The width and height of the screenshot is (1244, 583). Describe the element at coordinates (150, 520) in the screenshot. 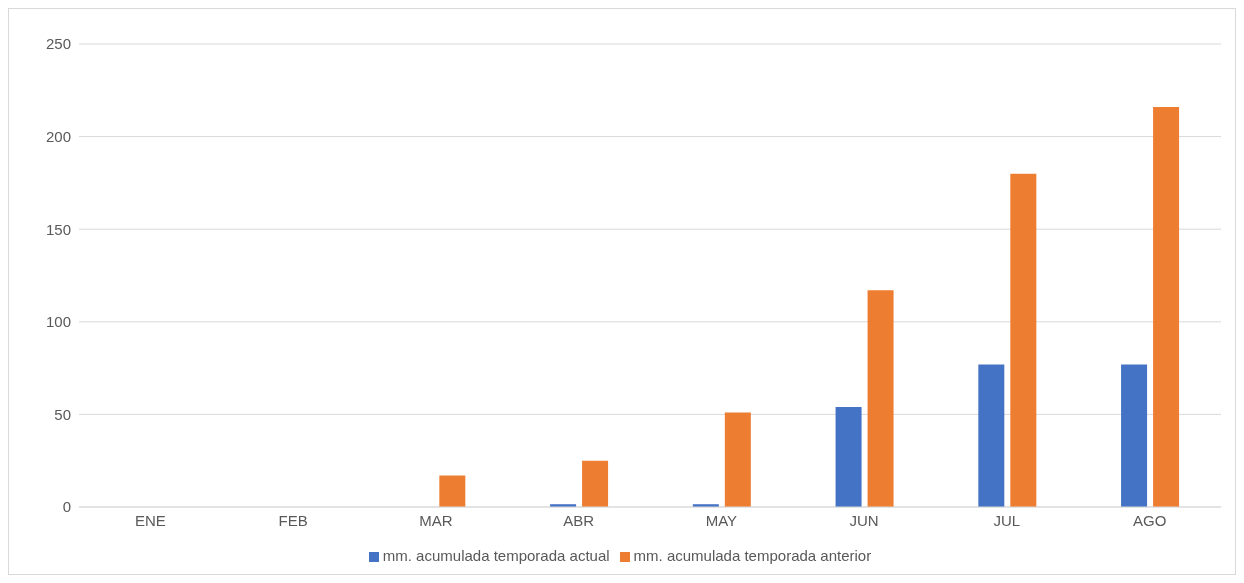

I see `x-tick-label: ENE` at that location.